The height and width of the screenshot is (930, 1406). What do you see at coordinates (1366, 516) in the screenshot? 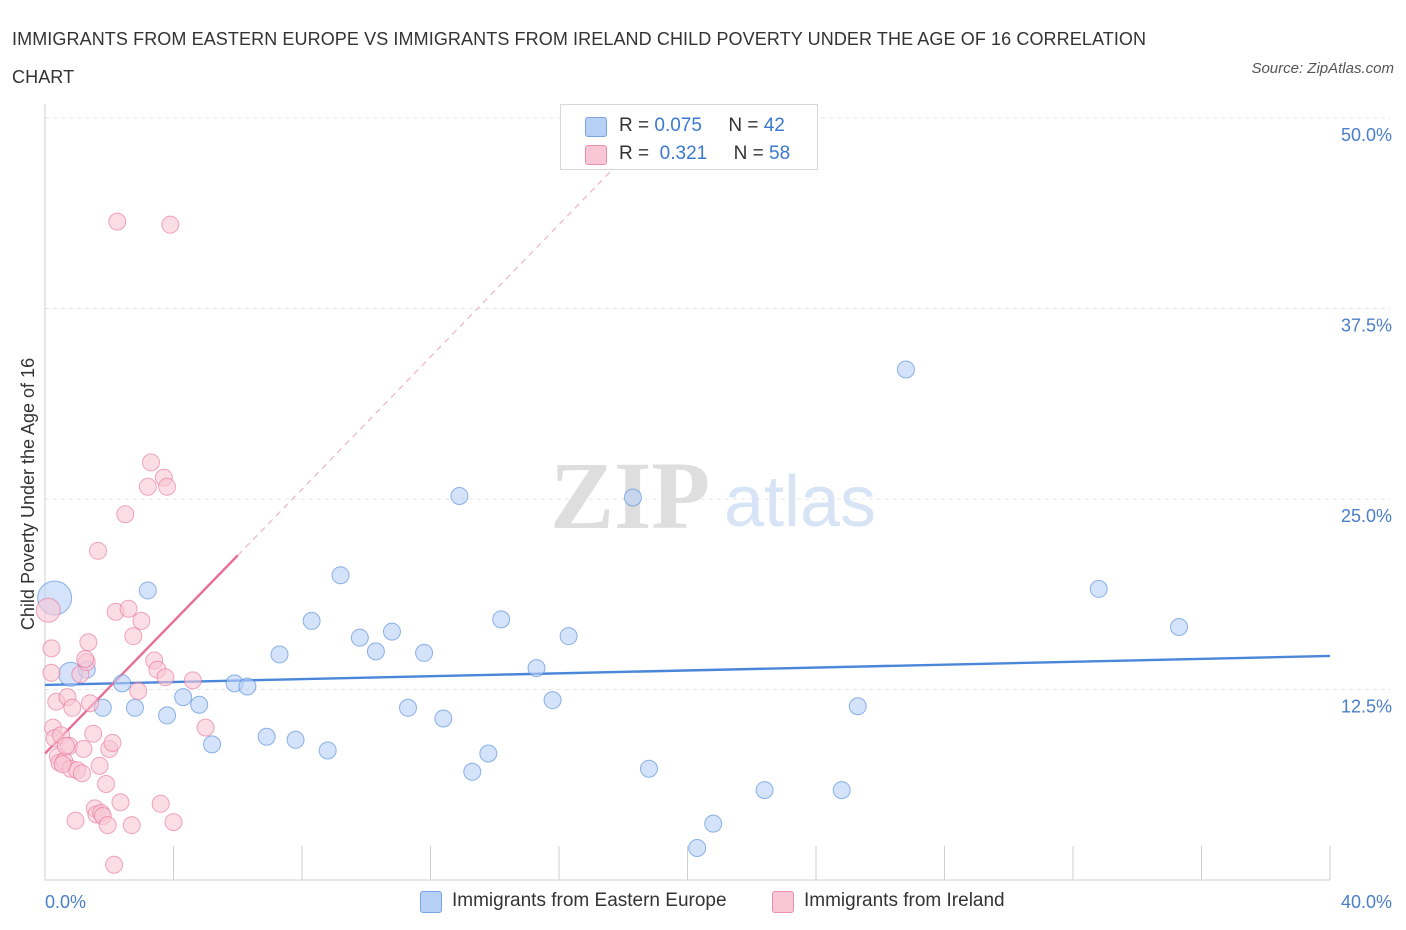
I see `y-tick-label: 25.0%` at bounding box center [1366, 516].